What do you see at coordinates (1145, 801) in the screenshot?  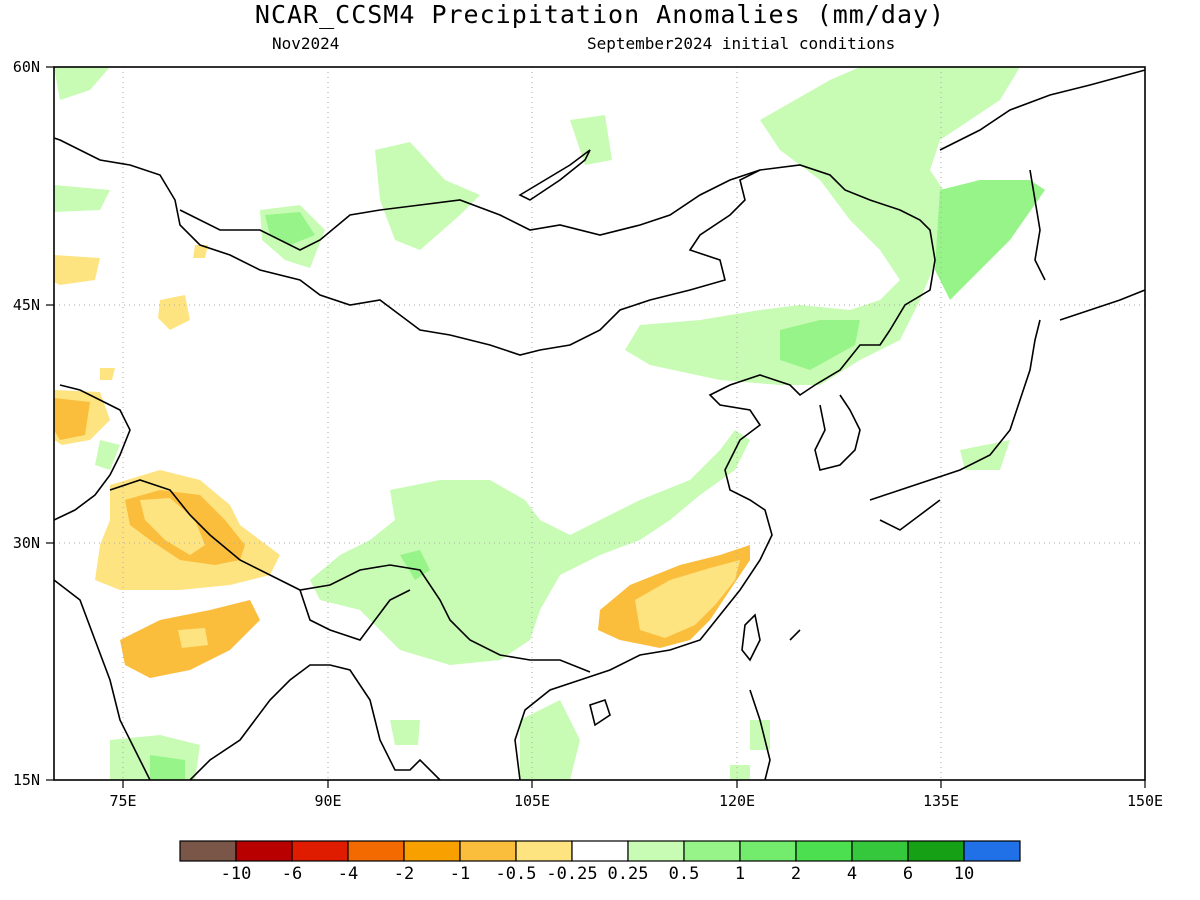 I see `lon-label-150e: 150E` at bounding box center [1145, 801].